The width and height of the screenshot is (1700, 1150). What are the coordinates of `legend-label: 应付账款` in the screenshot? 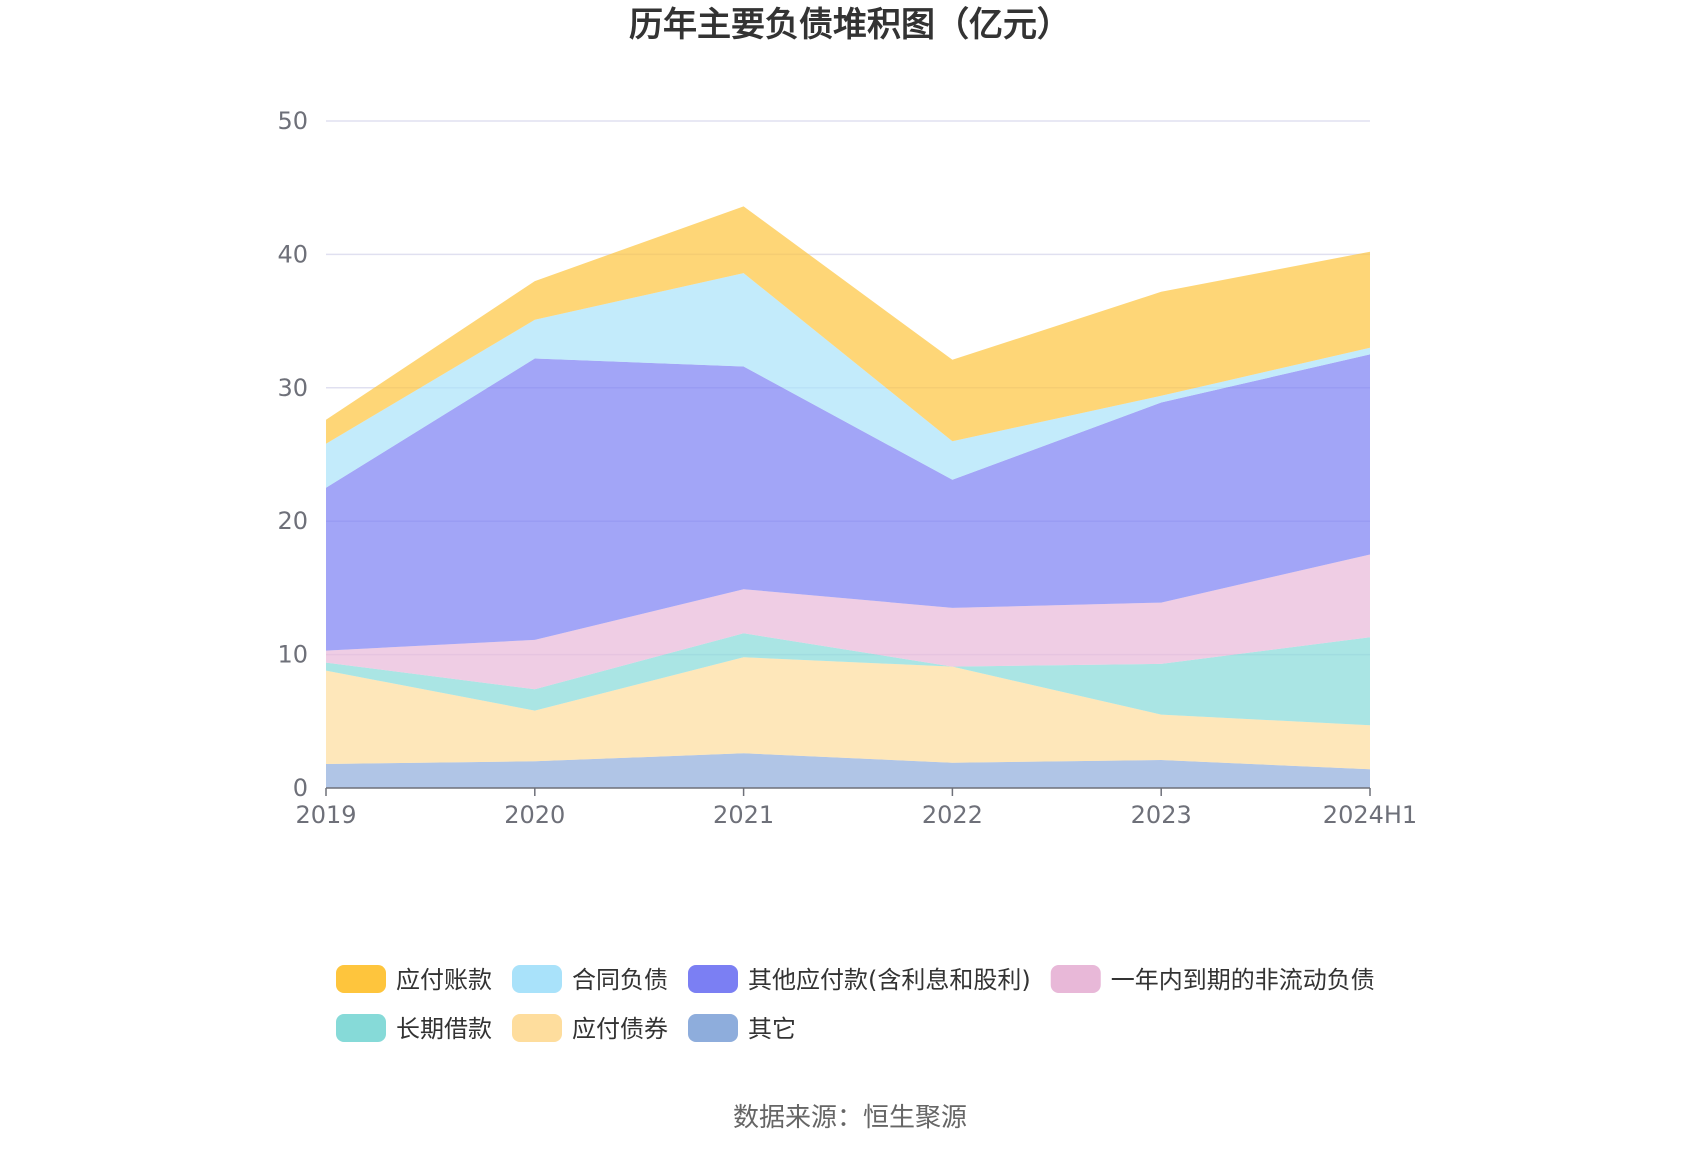 It's located at (444, 980).